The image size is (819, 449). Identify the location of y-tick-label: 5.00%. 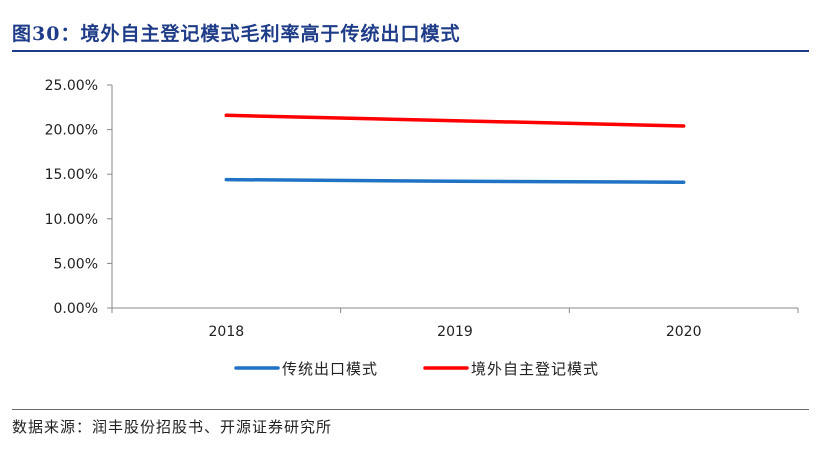
(76, 264).